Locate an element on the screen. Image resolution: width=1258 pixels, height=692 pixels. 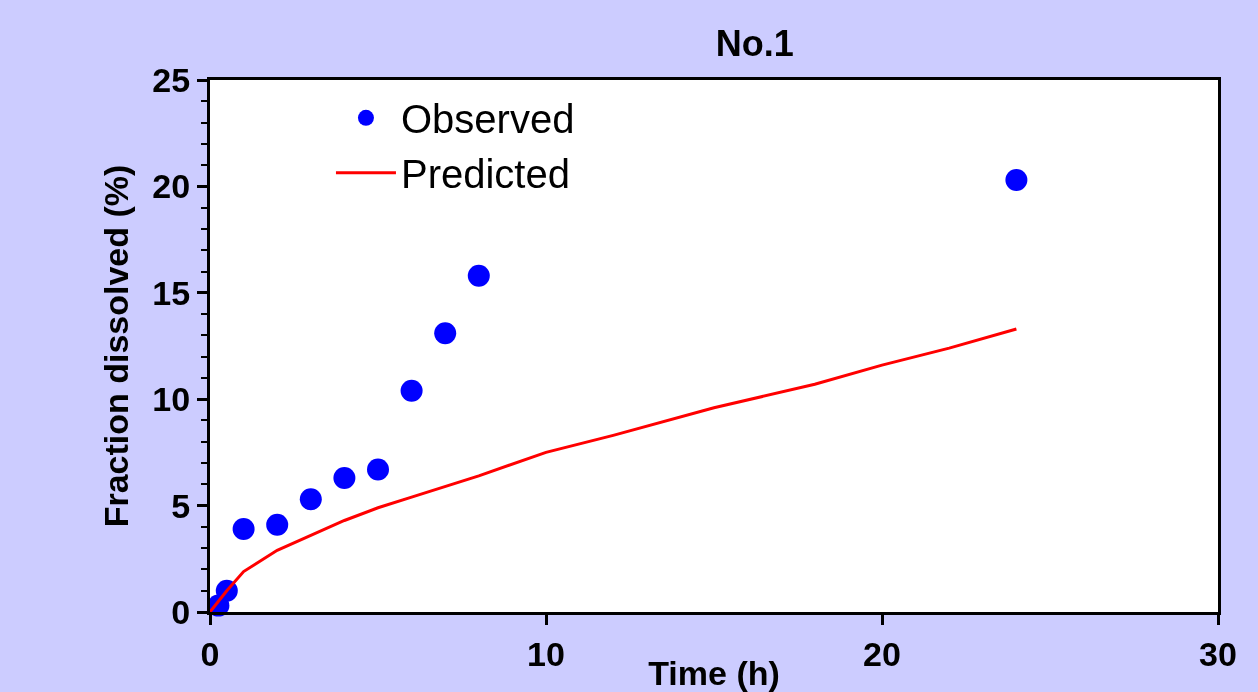
y-tick-label: 20 is located at coordinates (171, 186).